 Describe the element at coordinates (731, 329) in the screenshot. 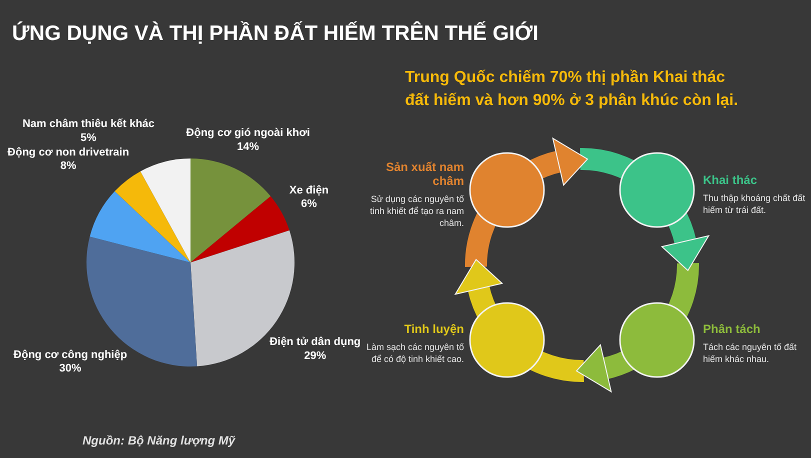

I see `category-label: Phân tách` at that location.